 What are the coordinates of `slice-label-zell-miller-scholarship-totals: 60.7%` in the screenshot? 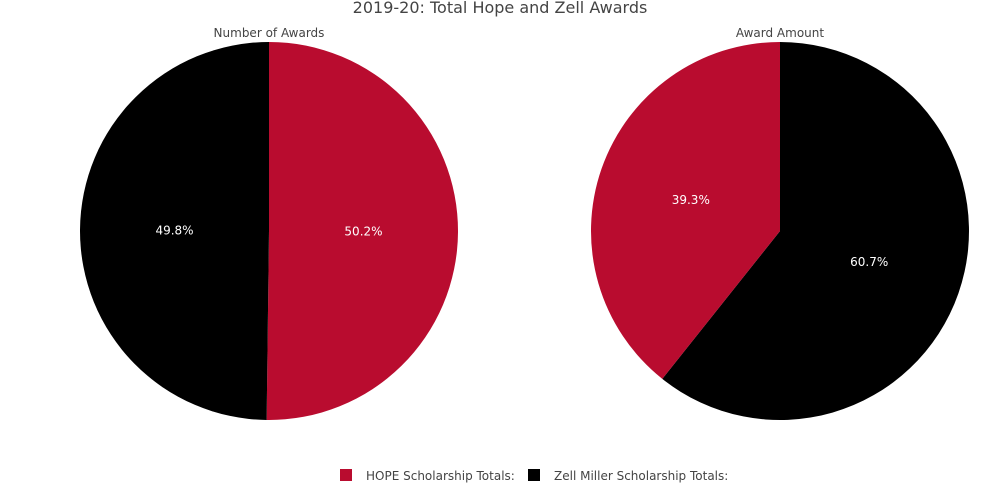 It's located at (869, 262).